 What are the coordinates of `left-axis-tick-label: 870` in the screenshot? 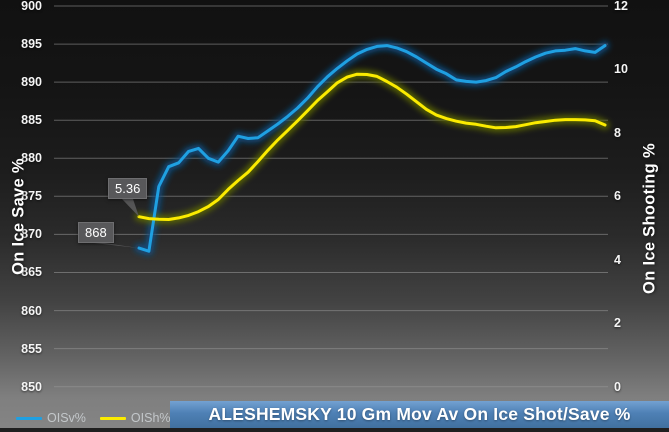 It's located at (31, 234).